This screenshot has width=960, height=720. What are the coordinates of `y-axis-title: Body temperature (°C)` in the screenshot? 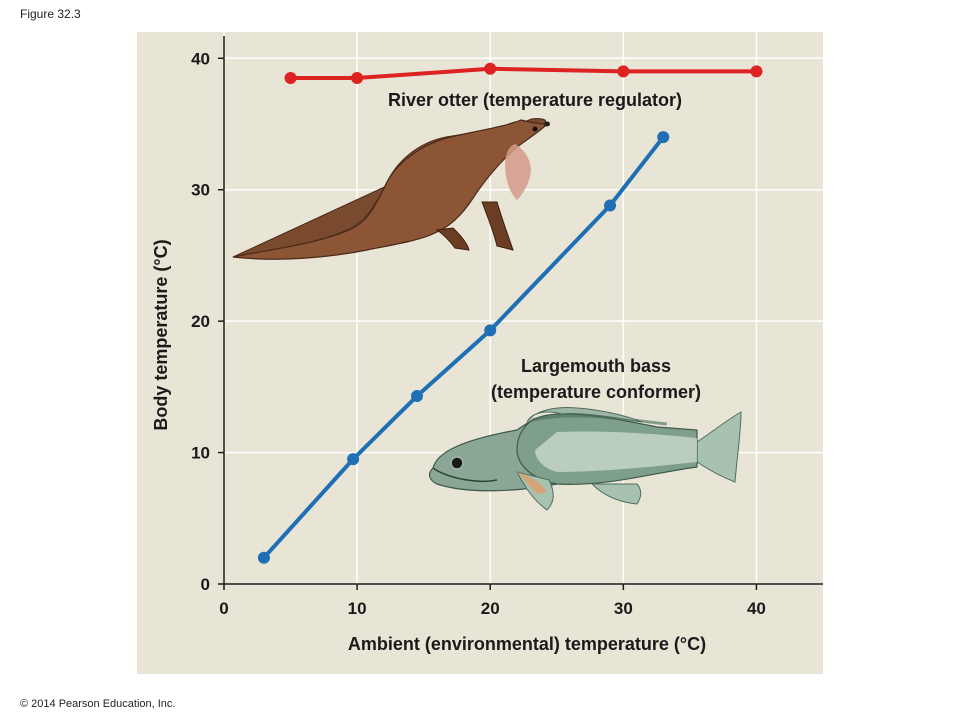 It's located at (161, 334).